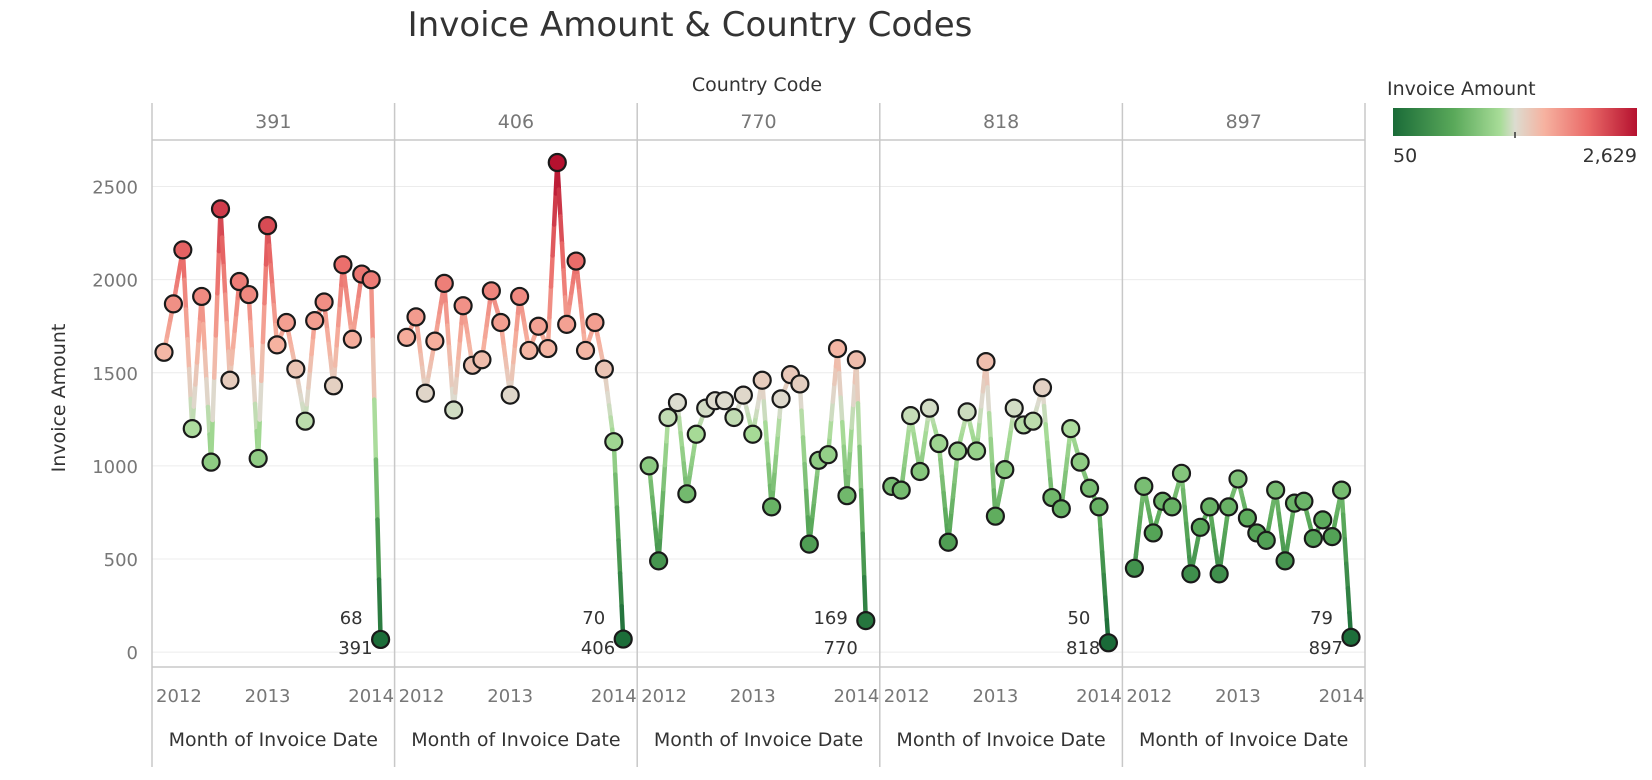  I want to click on legend-max: 2,629, so click(1610, 156).